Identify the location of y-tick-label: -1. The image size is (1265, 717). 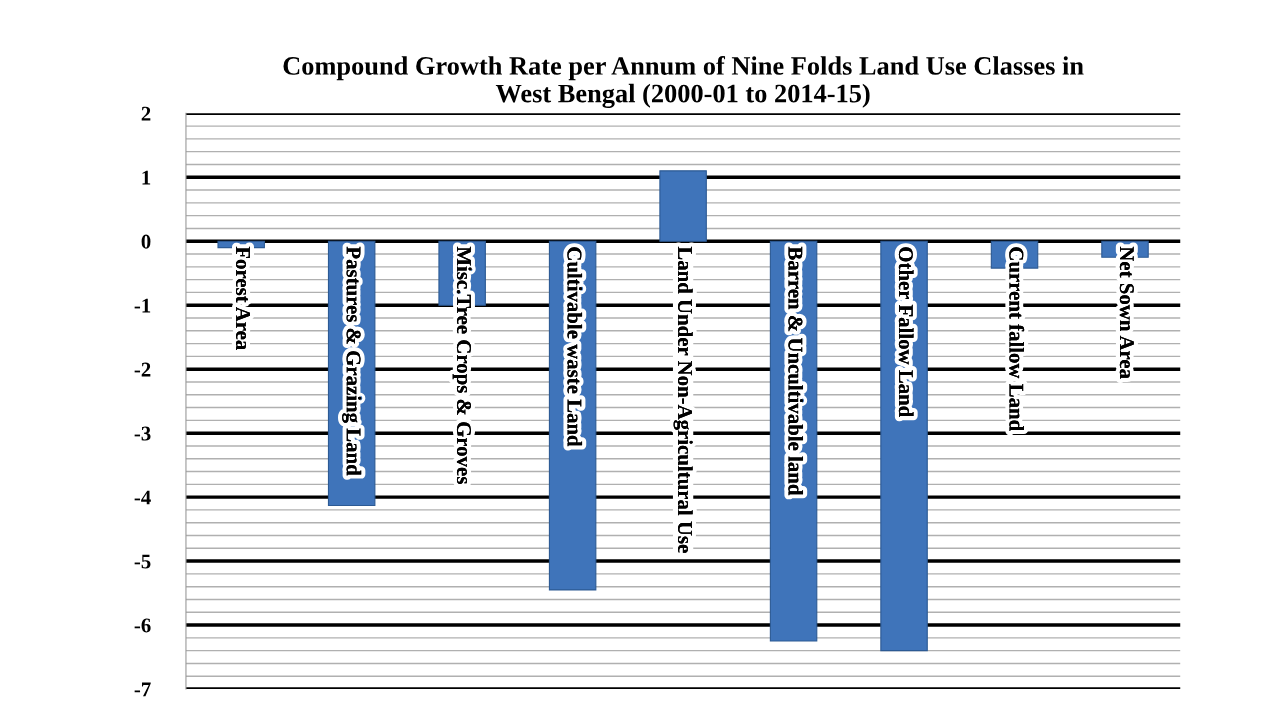
(142, 305).